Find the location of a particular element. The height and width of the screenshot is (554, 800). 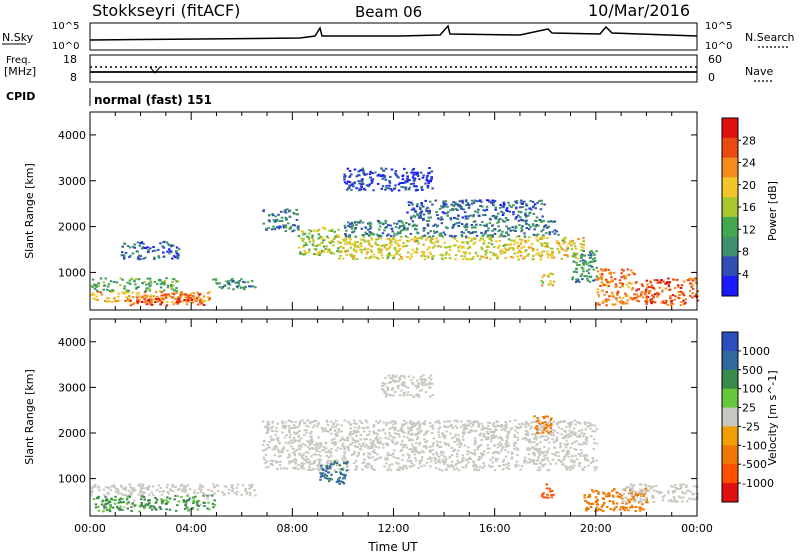

nsky-frame is located at coordinates (393, 36).